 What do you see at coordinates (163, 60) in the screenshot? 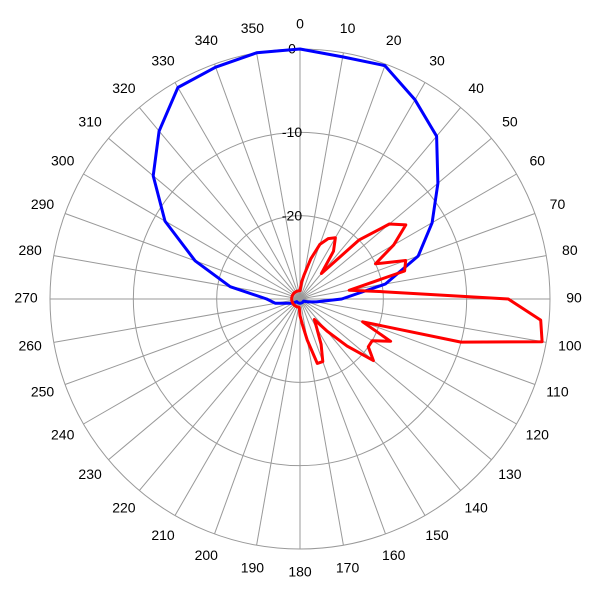
I see `theta-tick-label: 330` at bounding box center [163, 60].